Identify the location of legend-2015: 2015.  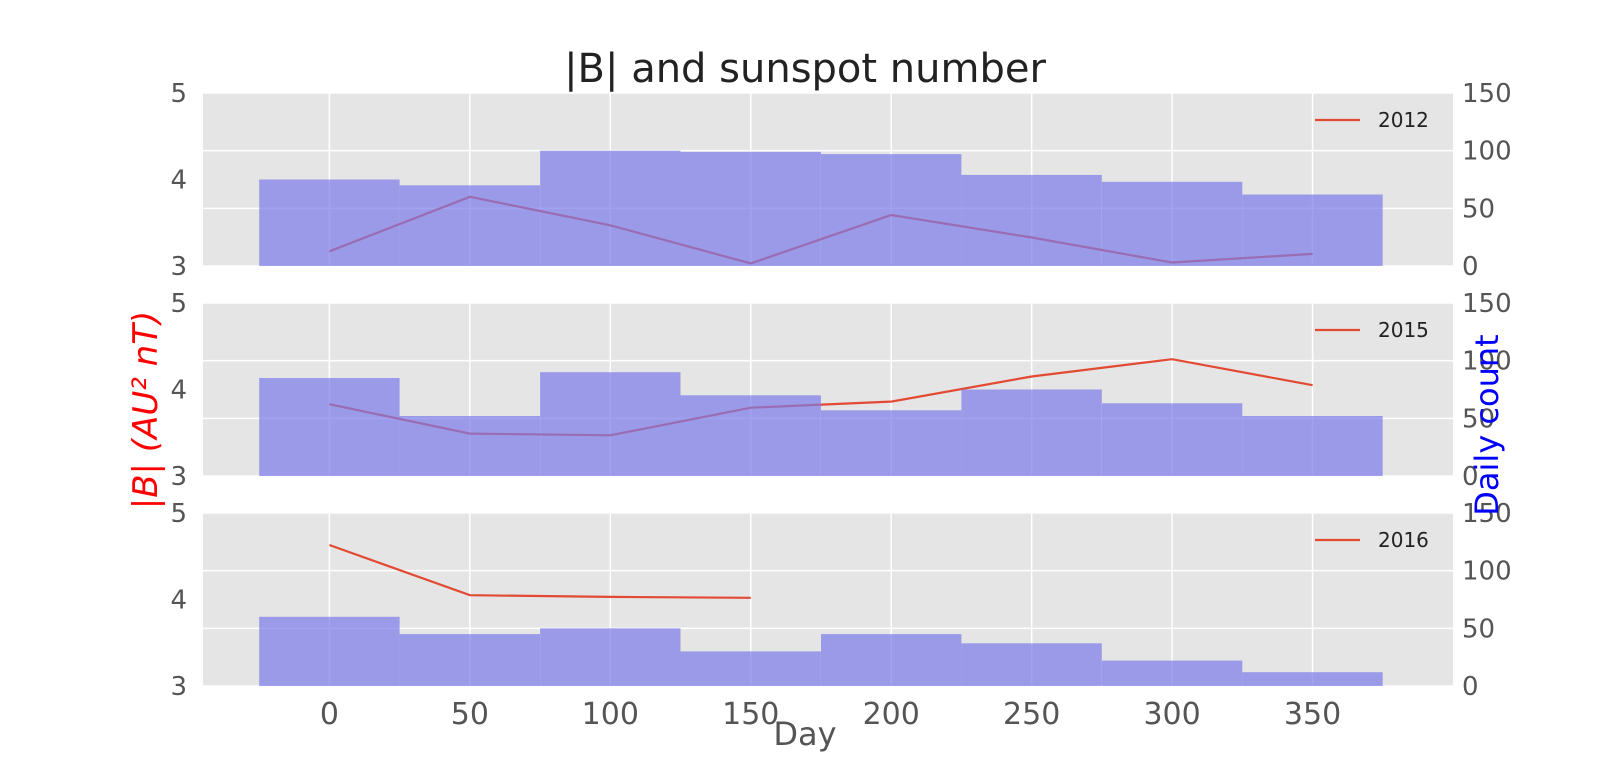
(1372, 330).